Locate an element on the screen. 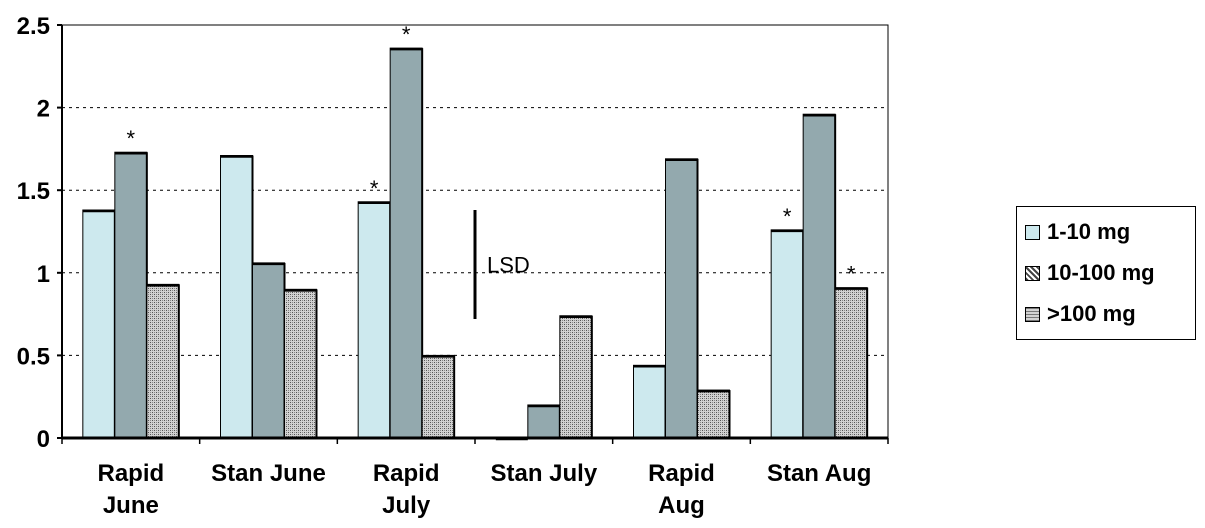 The height and width of the screenshot is (528, 1205). legend-label: >100 mg is located at coordinates (1091, 313).